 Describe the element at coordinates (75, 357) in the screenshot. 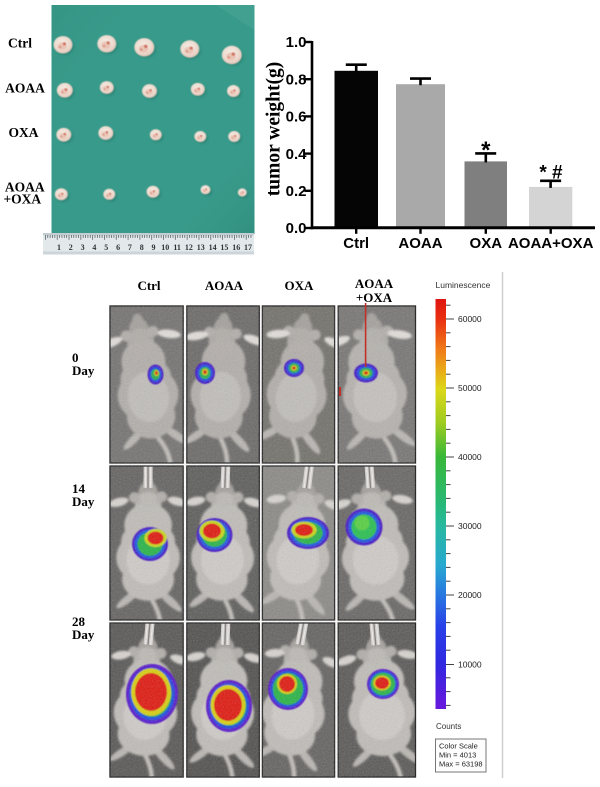

I see `svg-text: 0` at that location.